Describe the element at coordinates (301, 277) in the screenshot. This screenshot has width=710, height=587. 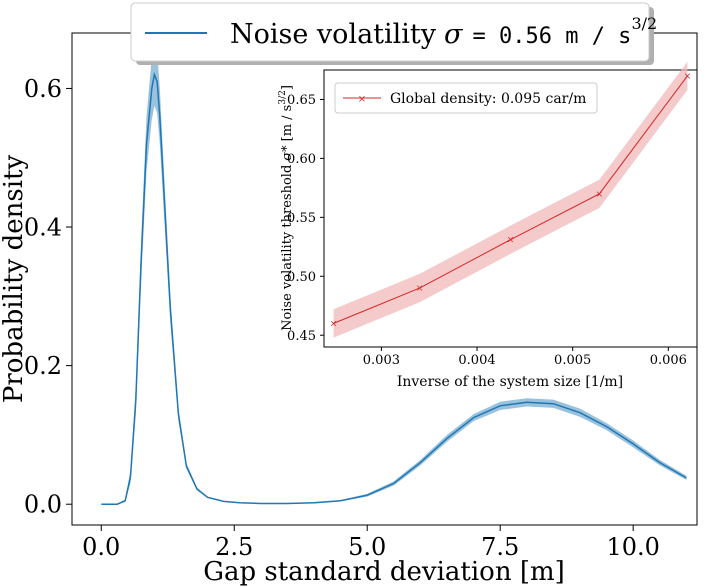
I see `inset-y-tick-label: 0.50` at that location.